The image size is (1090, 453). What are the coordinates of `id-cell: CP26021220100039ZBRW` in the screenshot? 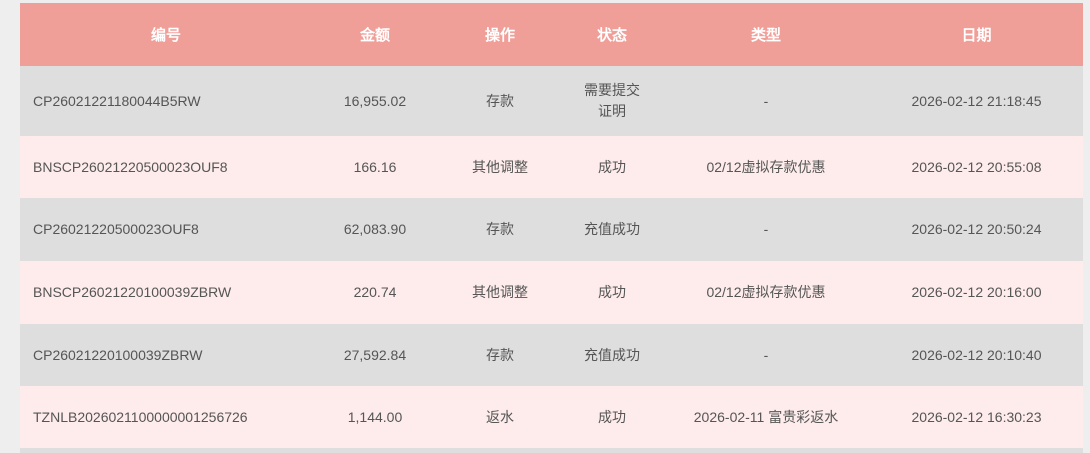 It's located at (166, 355).